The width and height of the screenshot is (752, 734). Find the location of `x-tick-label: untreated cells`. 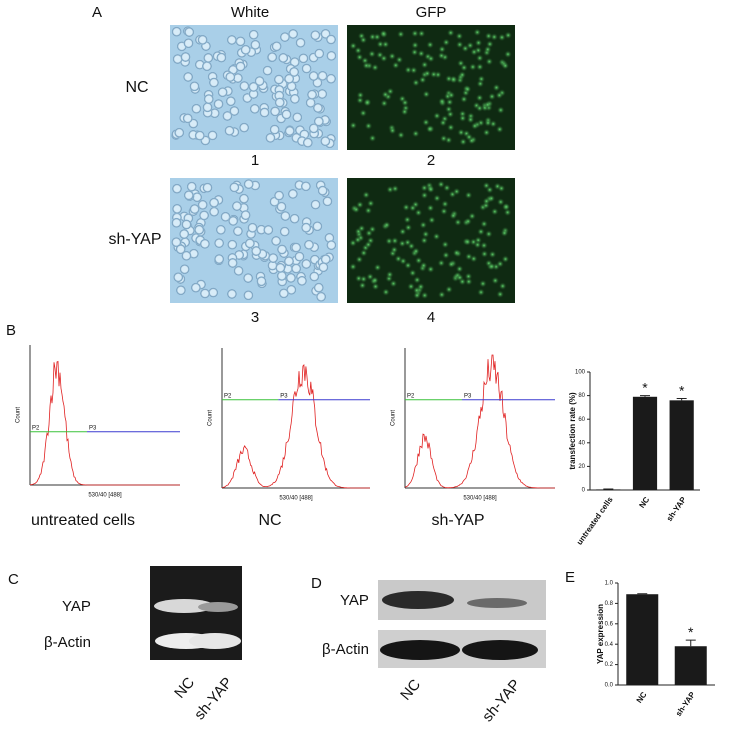

x-tick-label: untreated cells is located at coordinates (595, 521).